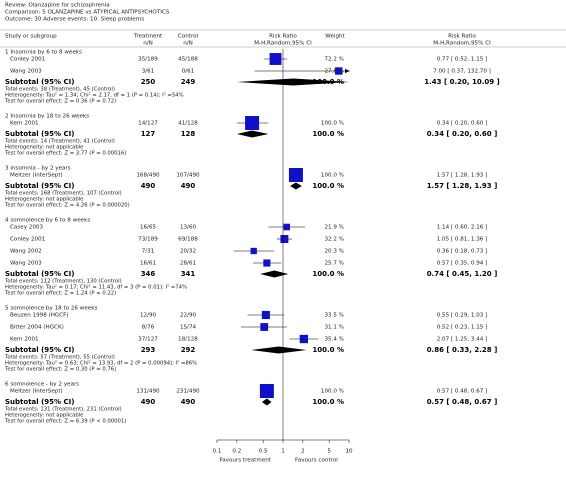 The width and height of the screenshot is (566, 477). Describe the element at coordinates (316, 461) in the screenshot. I see `favours-right: Favours control` at that location.